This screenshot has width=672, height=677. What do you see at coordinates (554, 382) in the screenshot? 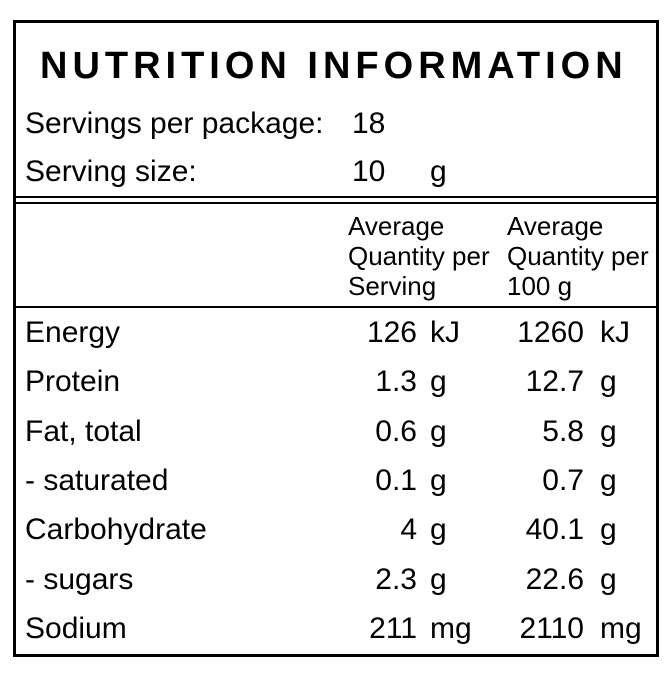
I see `per-100g-value: 12.7` at bounding box center [554, 382].